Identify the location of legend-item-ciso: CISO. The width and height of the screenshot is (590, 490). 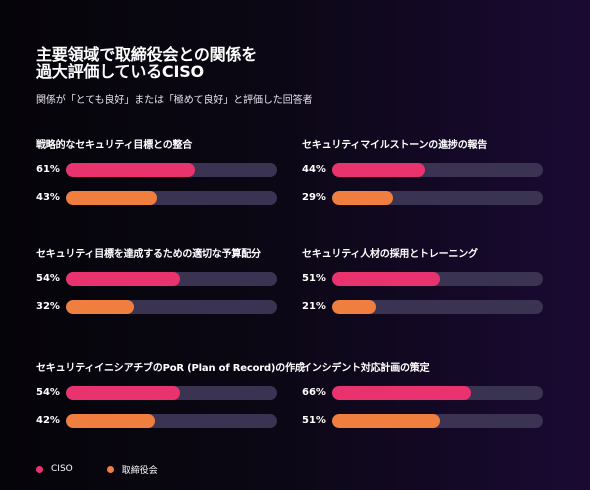
(54, 469).